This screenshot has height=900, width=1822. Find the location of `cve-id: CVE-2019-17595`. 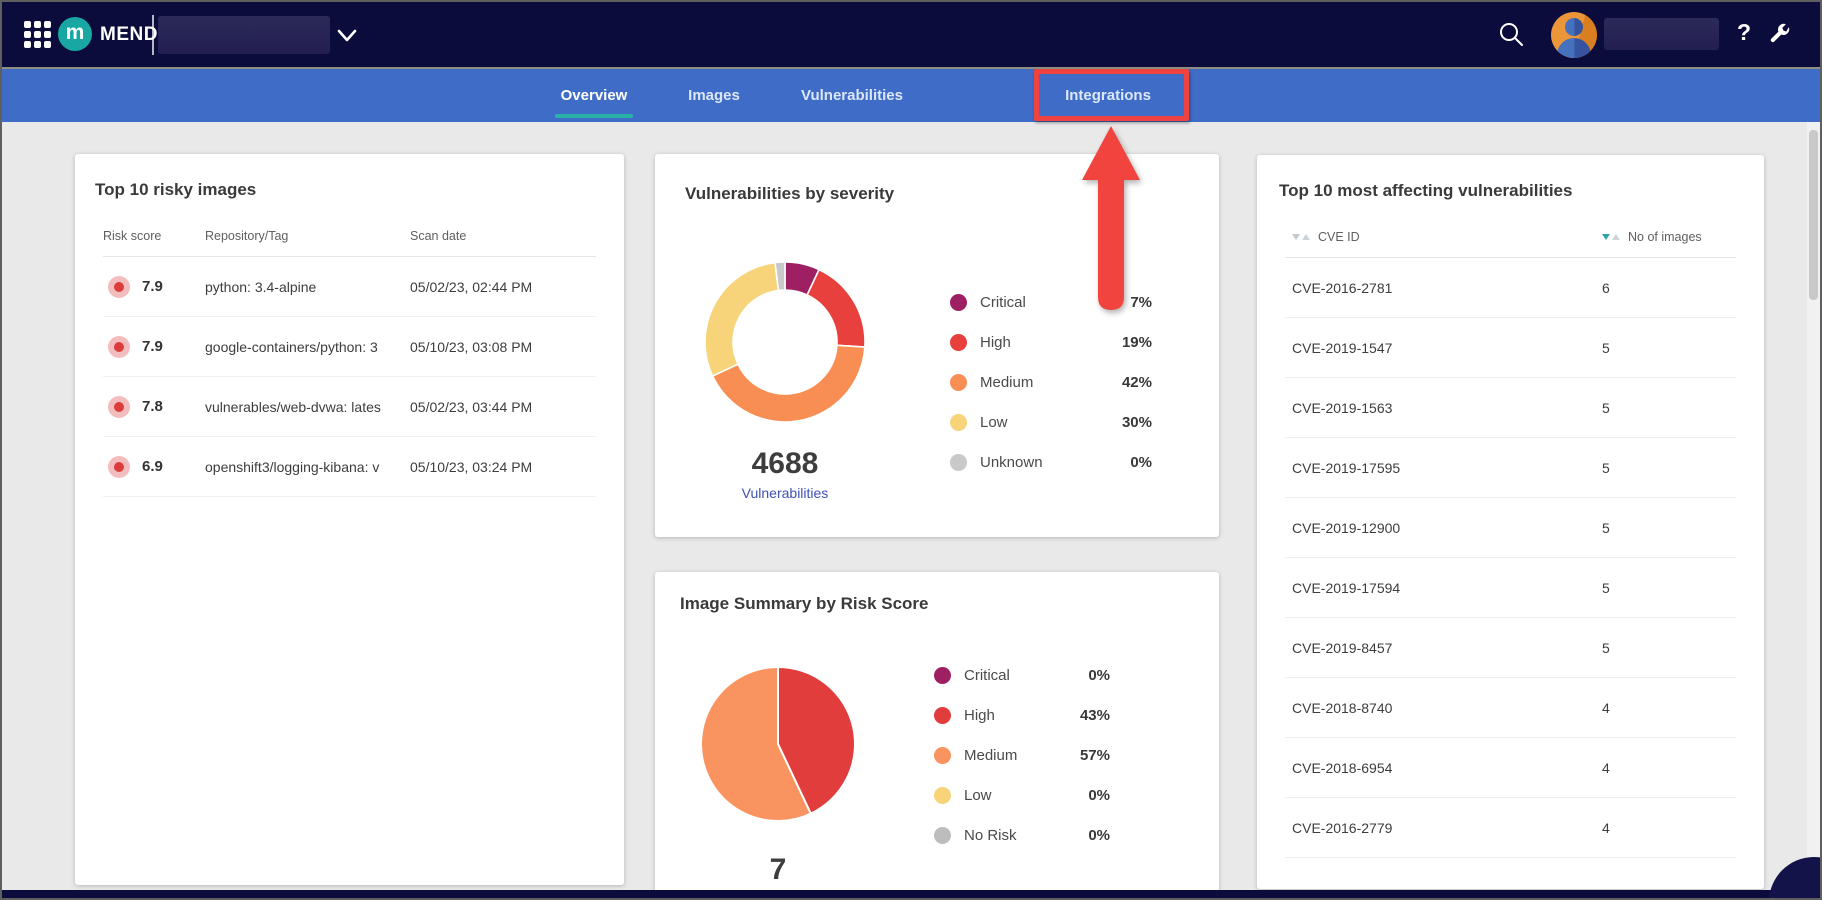

cve-id: CVE-2019-17595 is located at coordinates (1346, 467).